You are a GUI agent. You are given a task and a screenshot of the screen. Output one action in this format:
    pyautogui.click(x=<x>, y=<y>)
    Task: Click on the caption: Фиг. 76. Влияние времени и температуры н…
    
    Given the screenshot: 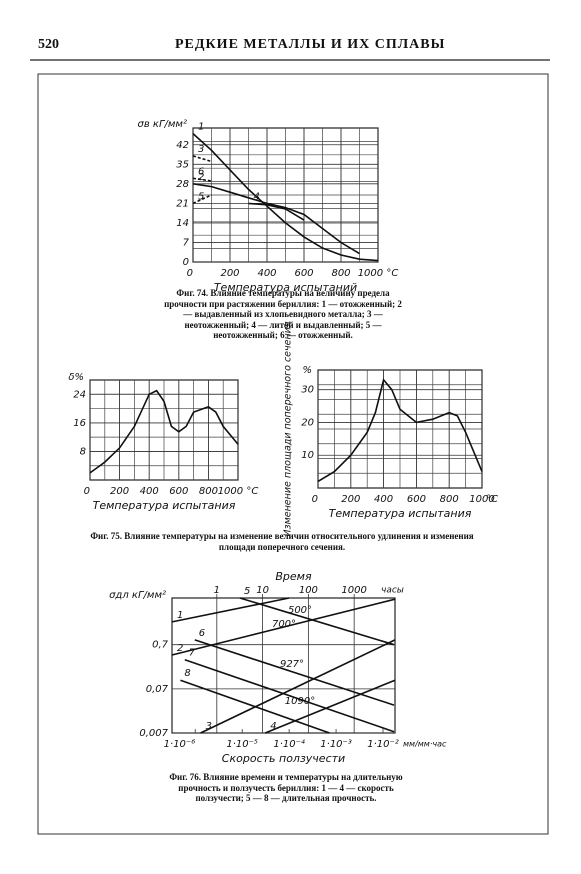 What is the action you would take?
    pyautogui.click(x=286, y=787)
    